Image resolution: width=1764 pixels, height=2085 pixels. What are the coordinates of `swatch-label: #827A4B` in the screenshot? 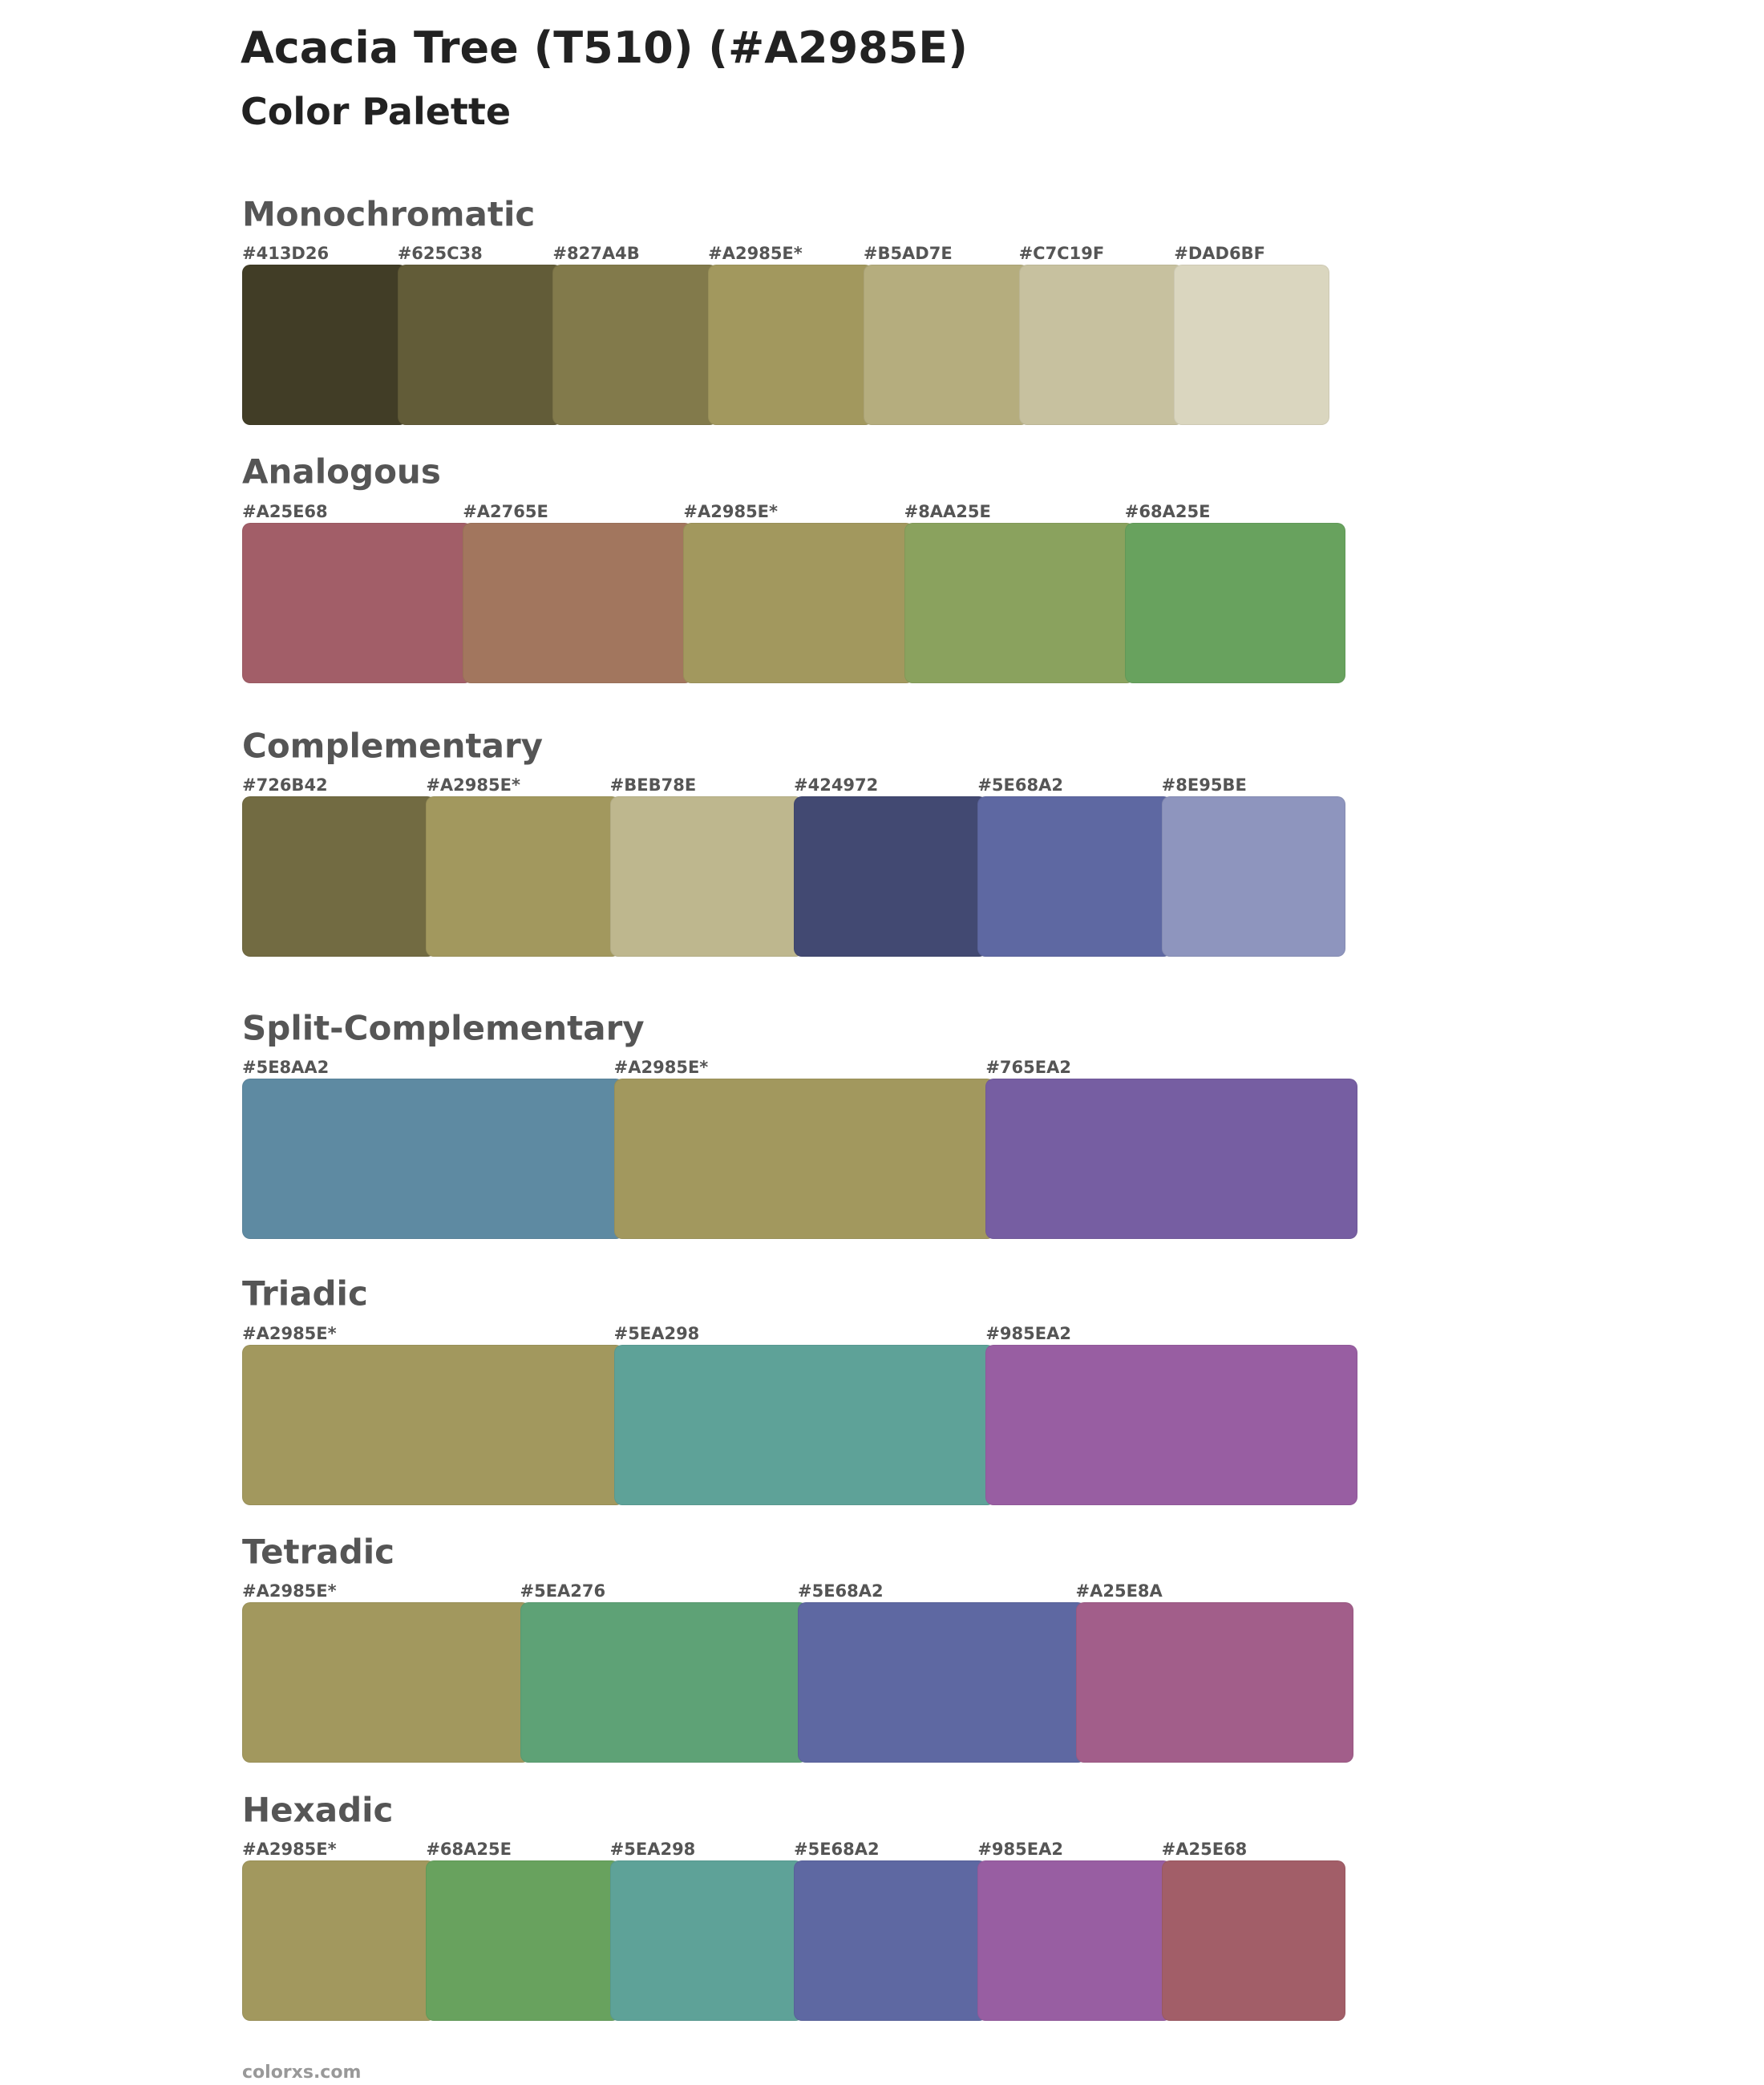 It's located at (596, 254).